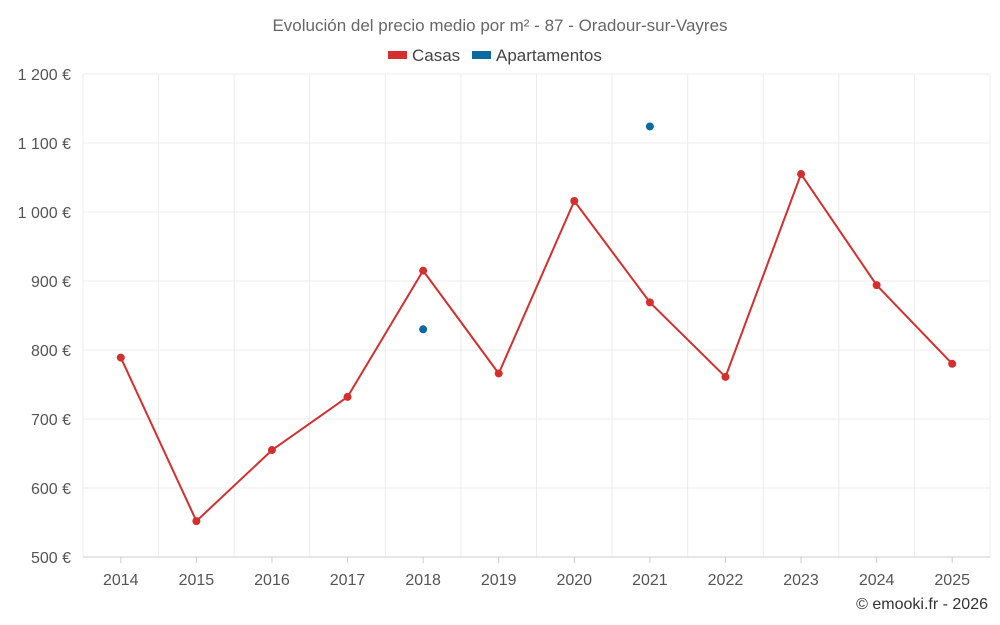 This screenshot has height=625, width=1000. Describe the element at coordinates (649, 302) in the screenshot. I see `data-point-casas-2021` at that location.